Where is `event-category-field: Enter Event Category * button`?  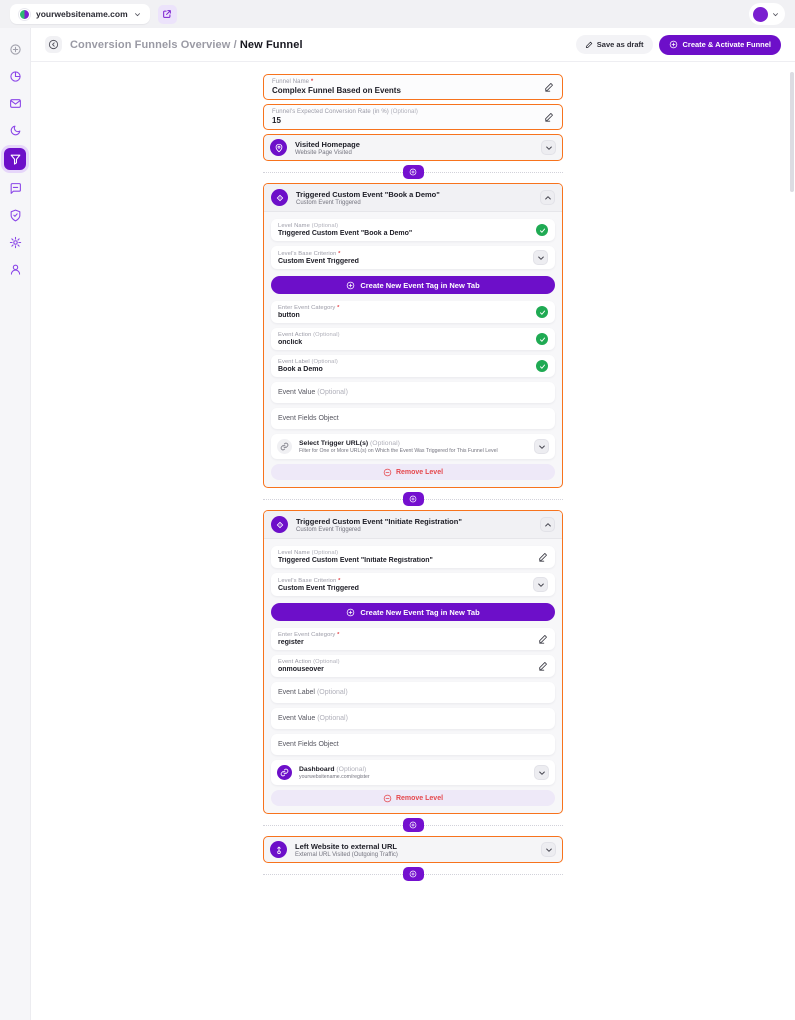
event-category-field: Enter Event Category * button is located at coordinates (413, 312).